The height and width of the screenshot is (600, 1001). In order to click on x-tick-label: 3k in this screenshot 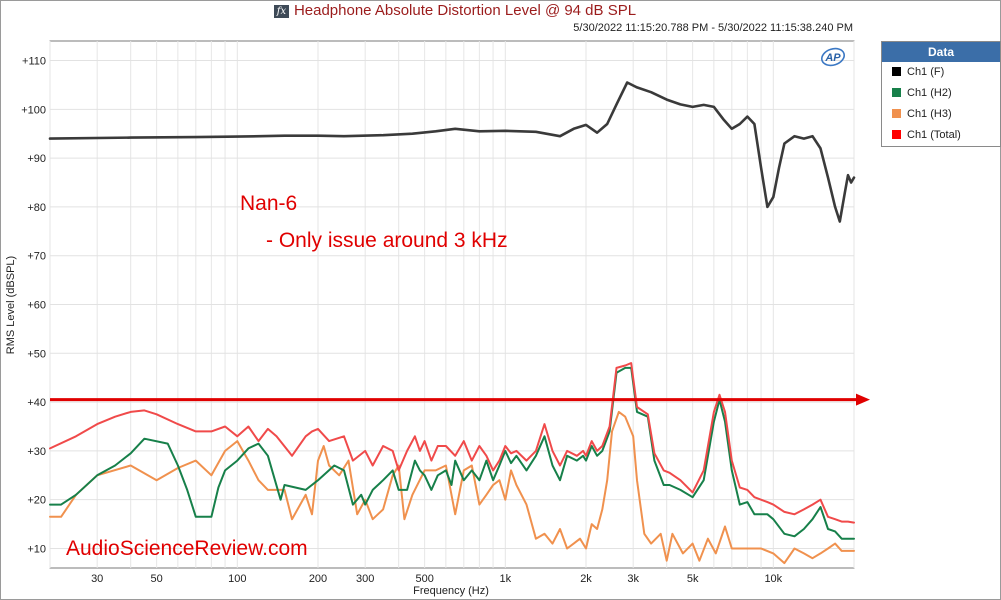, I will do `click(633, 579)`.